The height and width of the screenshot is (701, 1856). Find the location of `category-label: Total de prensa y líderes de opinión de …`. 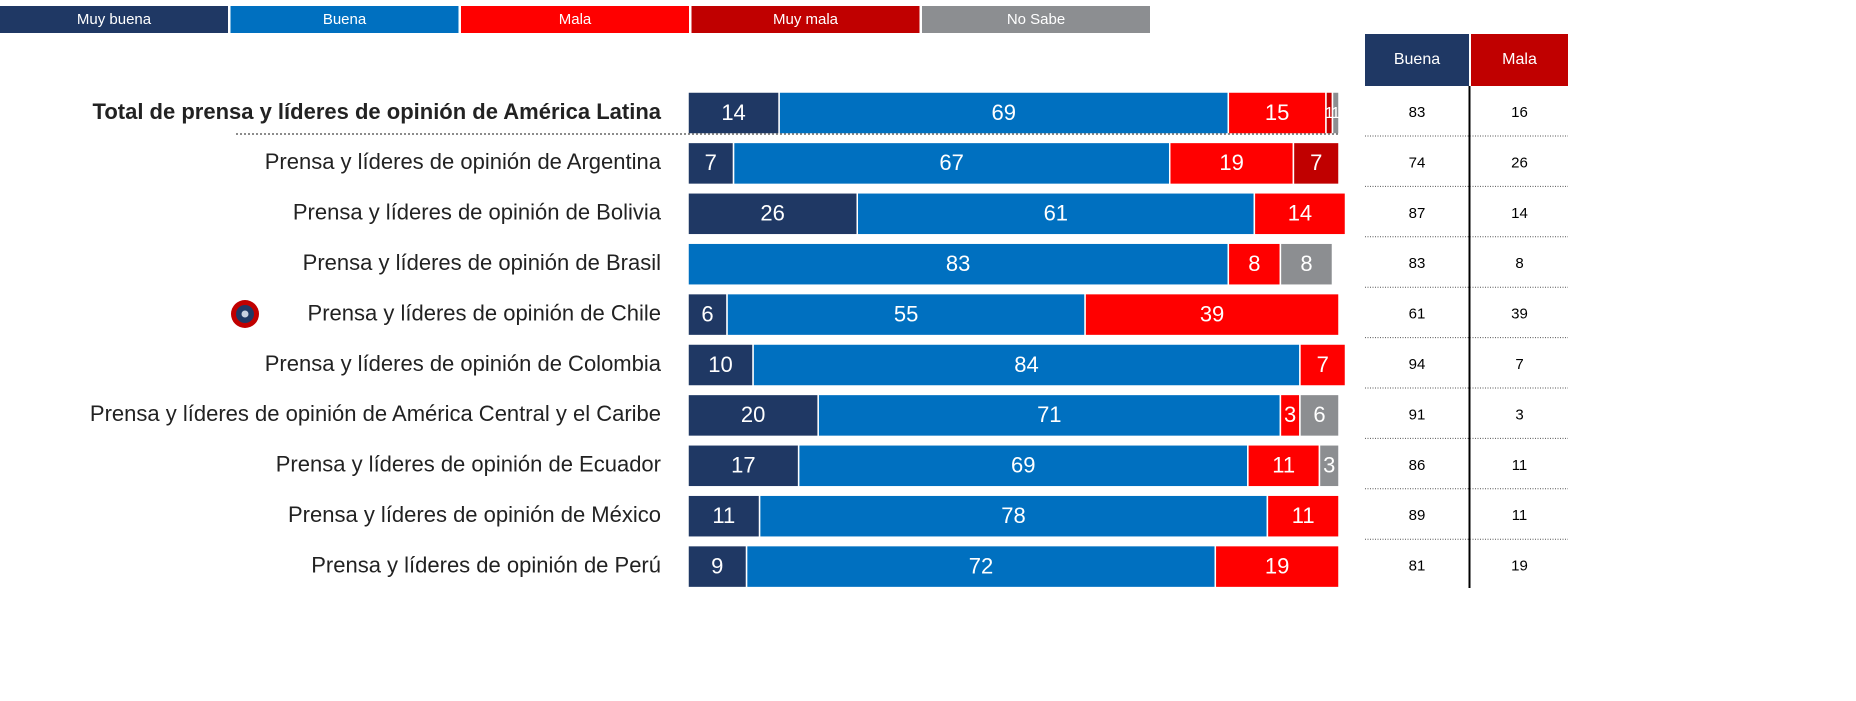

category-label: Total de prensa y líderes de opinión de … is located at coordinates (377, 111).